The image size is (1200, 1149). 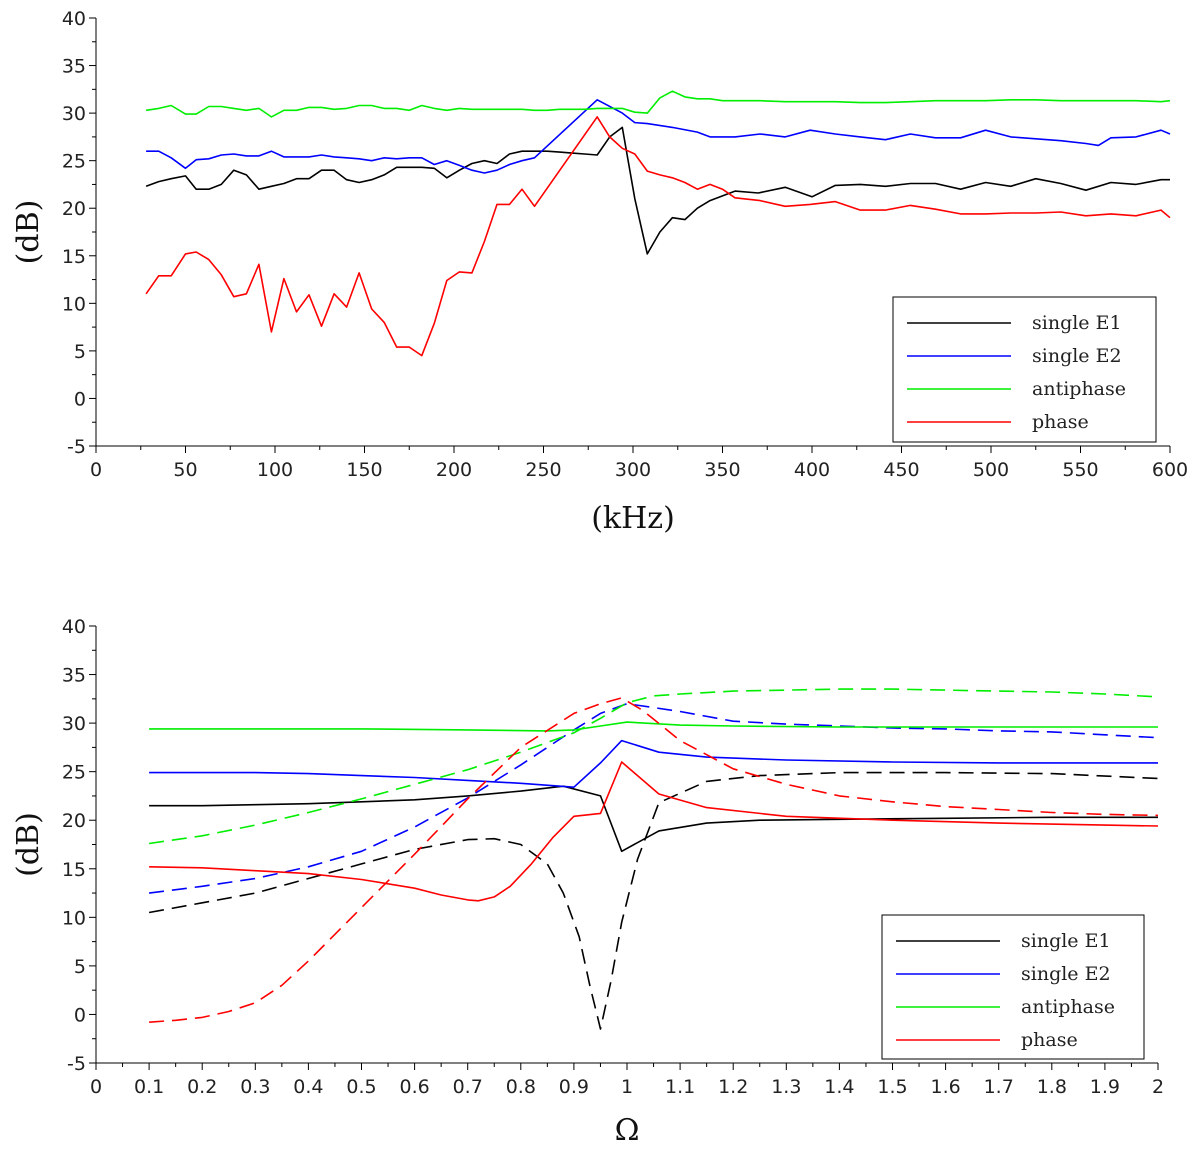 What do you see at coordinates (657, 190) in the screenshot?
I see `series-line-single-e1` at bounding box center [657, 190].